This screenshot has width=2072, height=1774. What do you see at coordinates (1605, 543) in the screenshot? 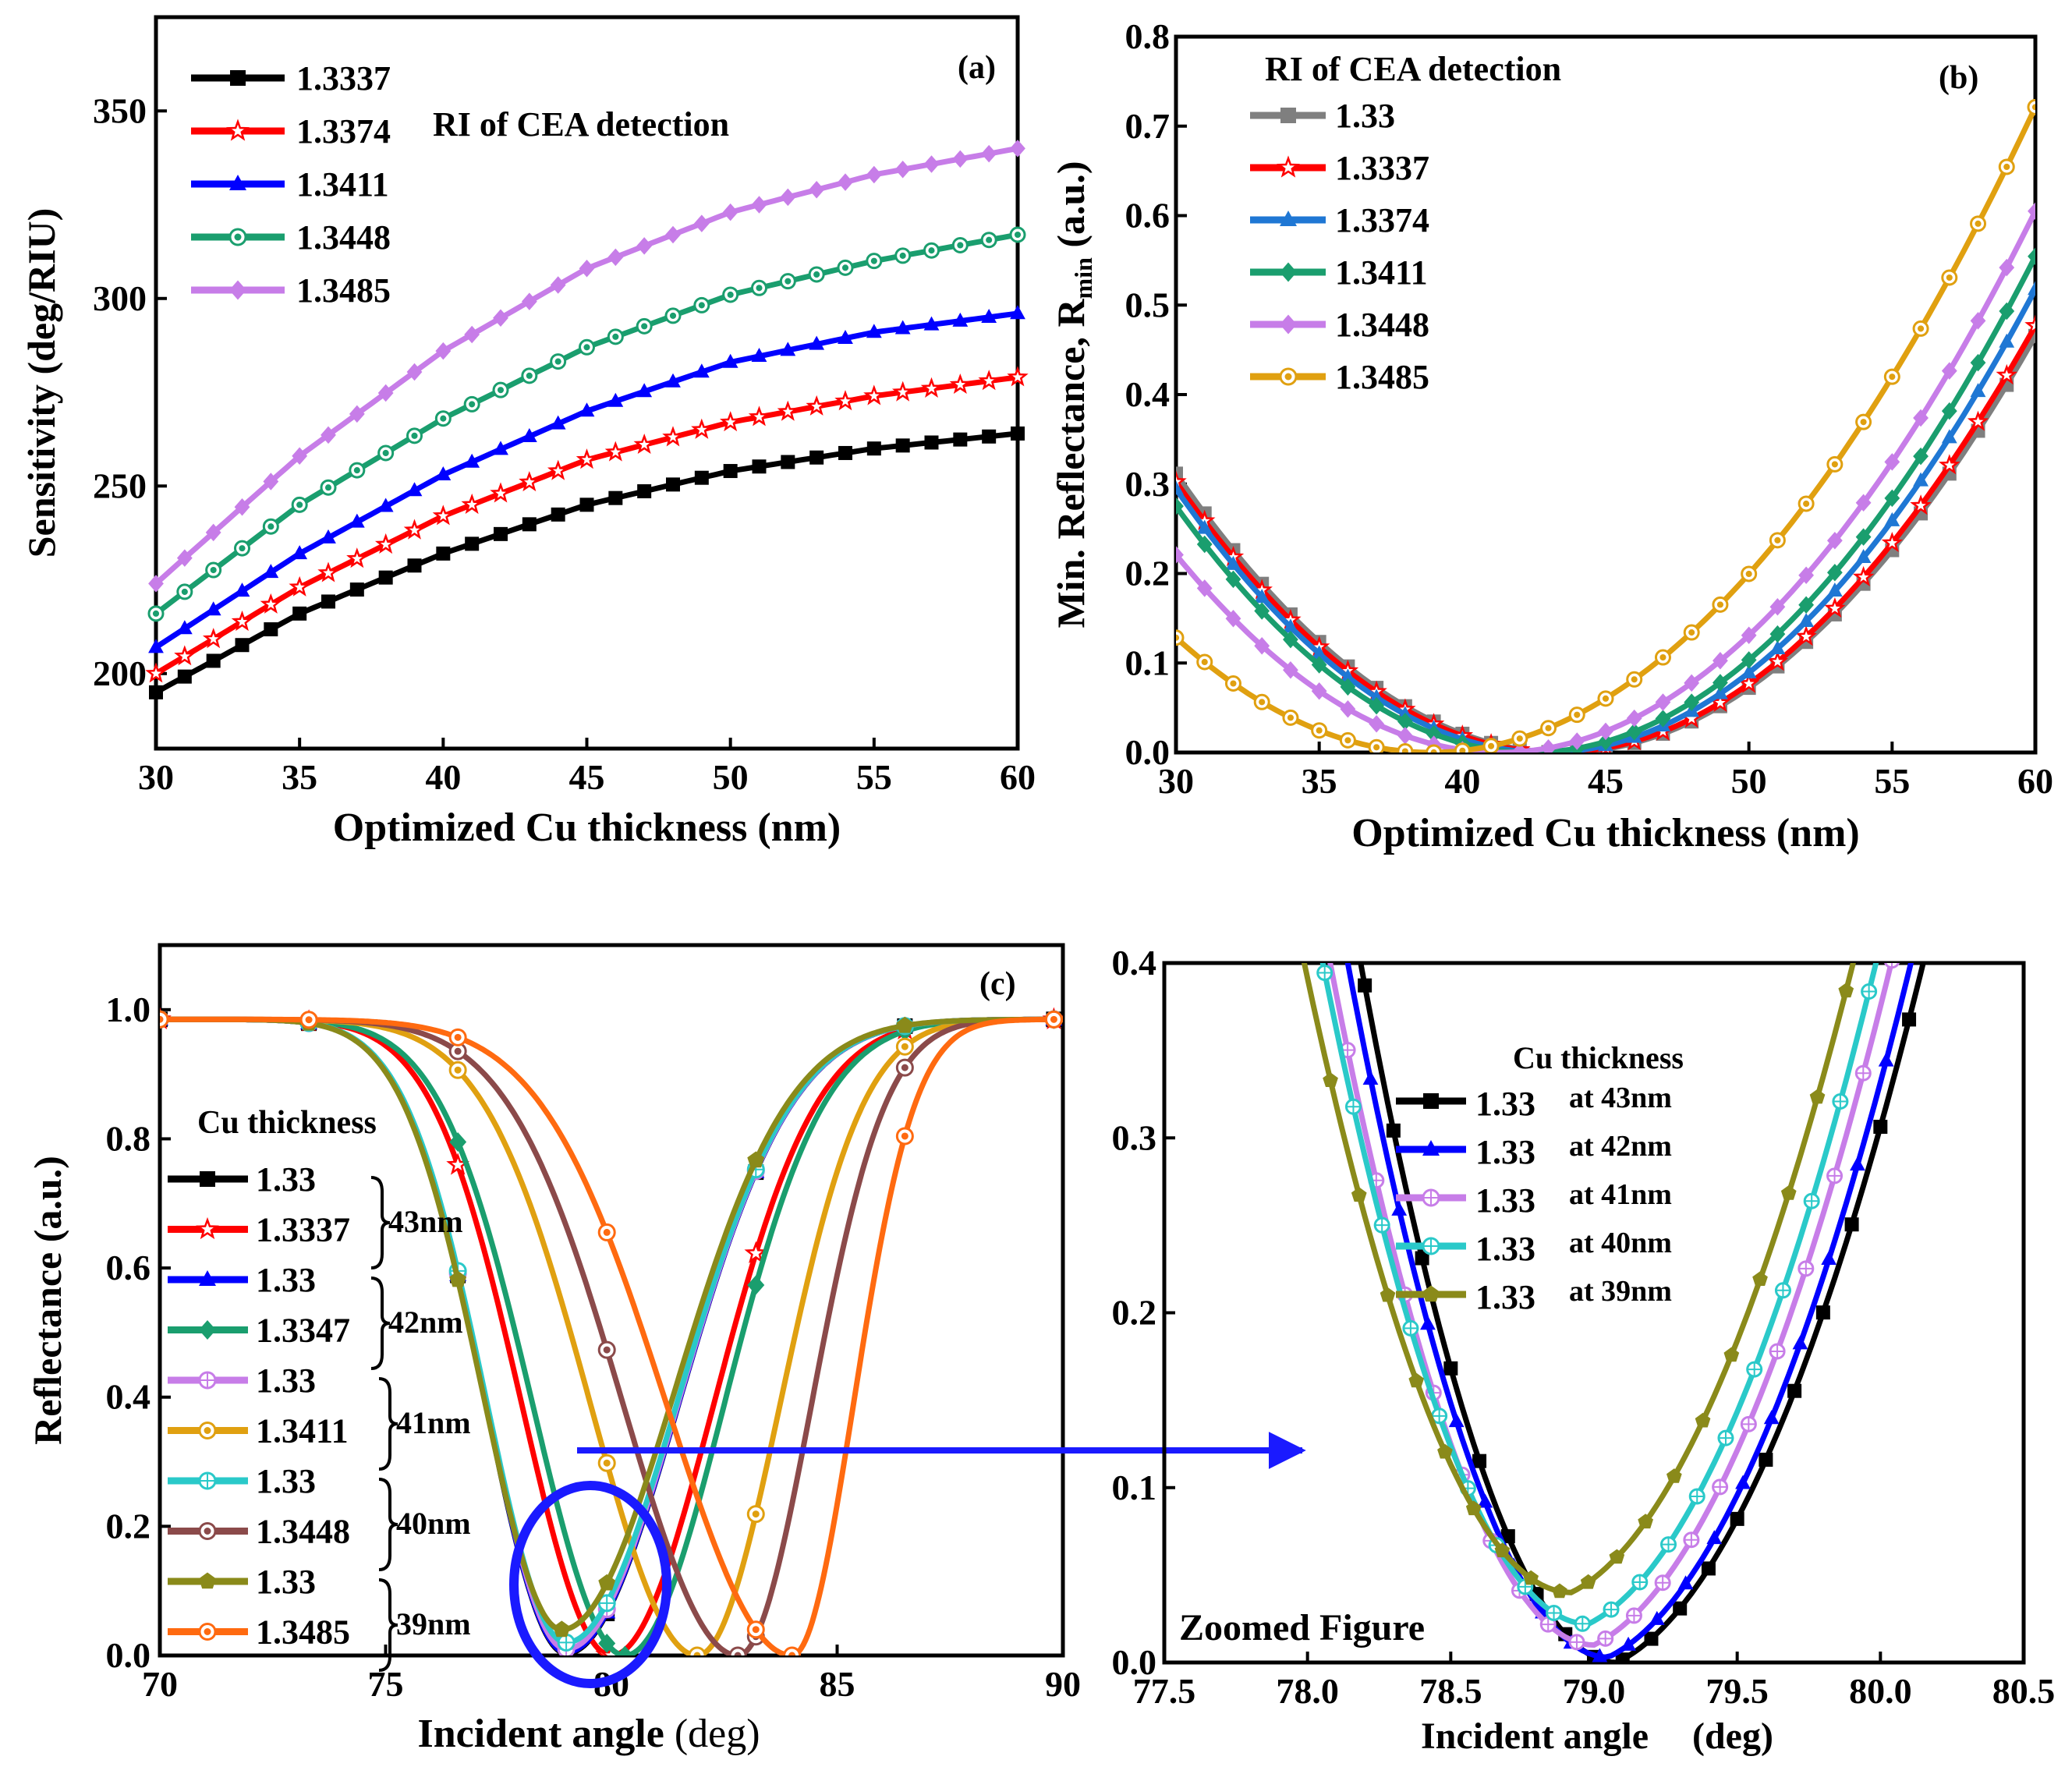
I see `b-line-1.33` at bounding box center [1605, 543].